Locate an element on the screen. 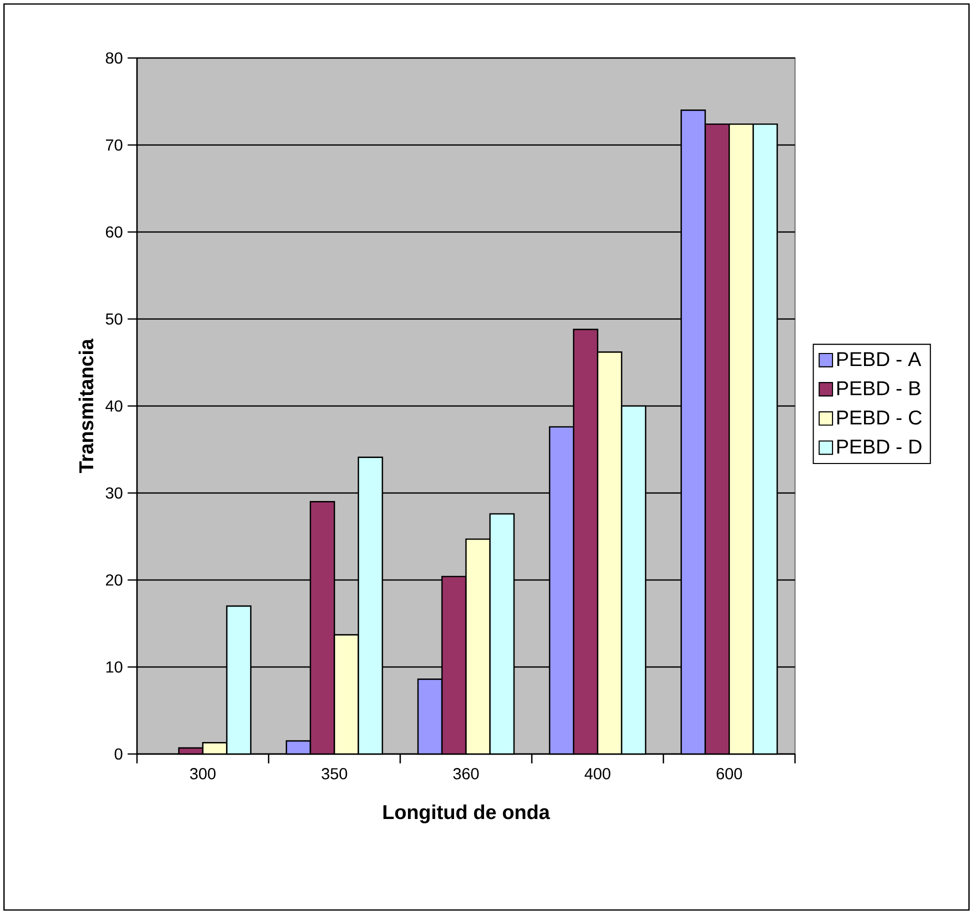 Image resolution: width=973 pixels, height=914 pixels. y-tick-label: 40 is located at coordinates (114, 406).